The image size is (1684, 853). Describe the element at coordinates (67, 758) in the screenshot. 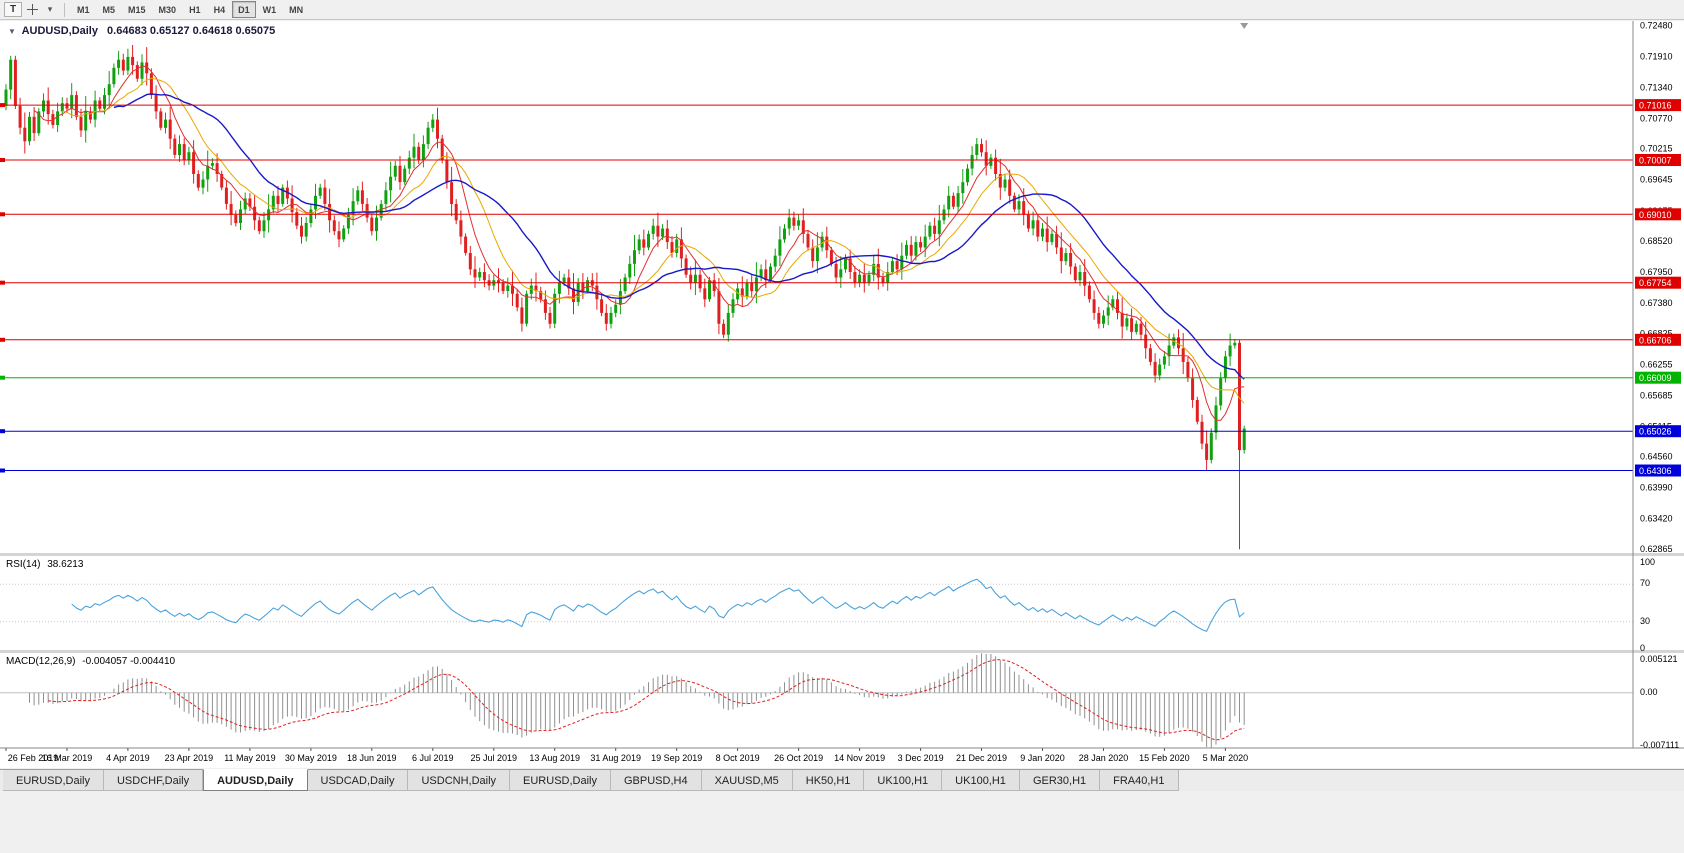

I see `svg-text: 16 Mar 2019` at that location.